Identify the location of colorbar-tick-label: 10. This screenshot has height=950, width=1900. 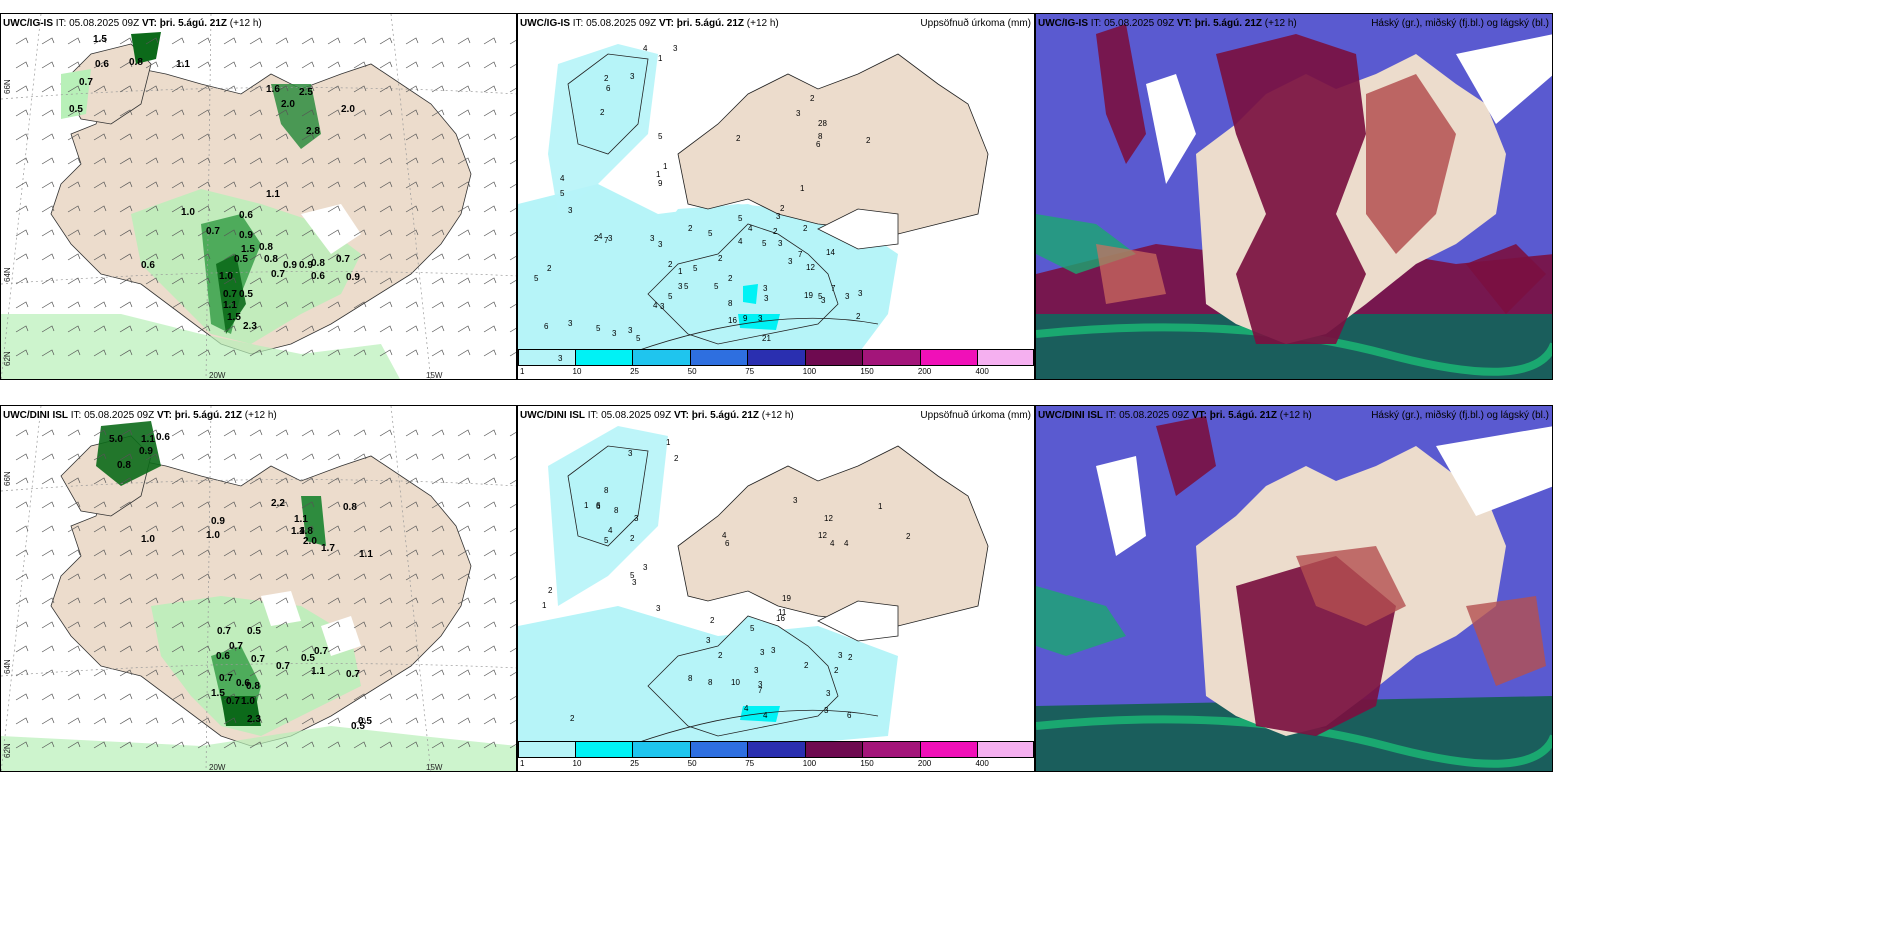
(577, 763).